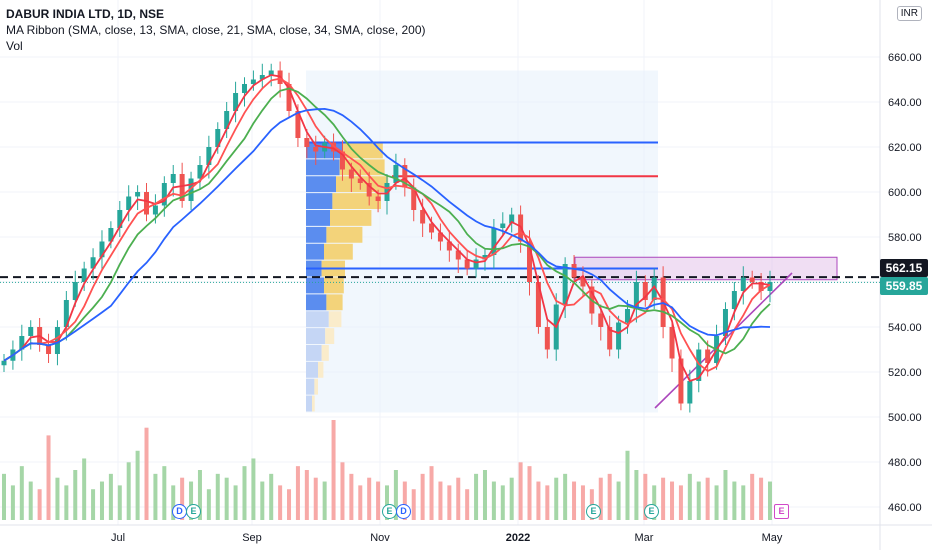 This screenshot has height=550, width=932. I want to click on x-tick-label: May, so click(772, 538).